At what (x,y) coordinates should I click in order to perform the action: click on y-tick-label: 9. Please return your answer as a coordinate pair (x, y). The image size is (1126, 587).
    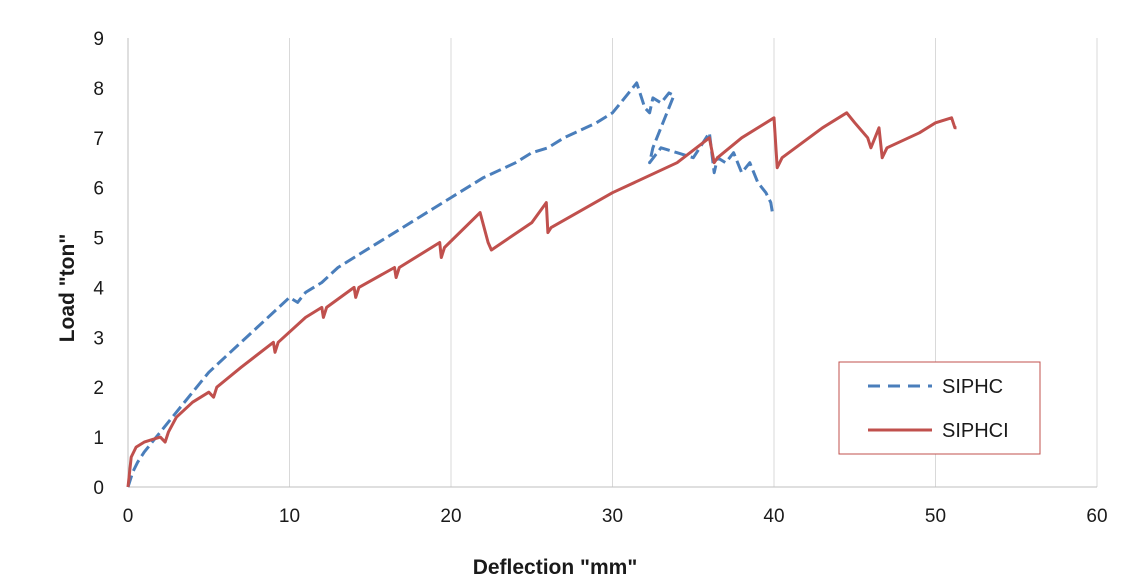
    Looking at the image, I should click on (98, 39).